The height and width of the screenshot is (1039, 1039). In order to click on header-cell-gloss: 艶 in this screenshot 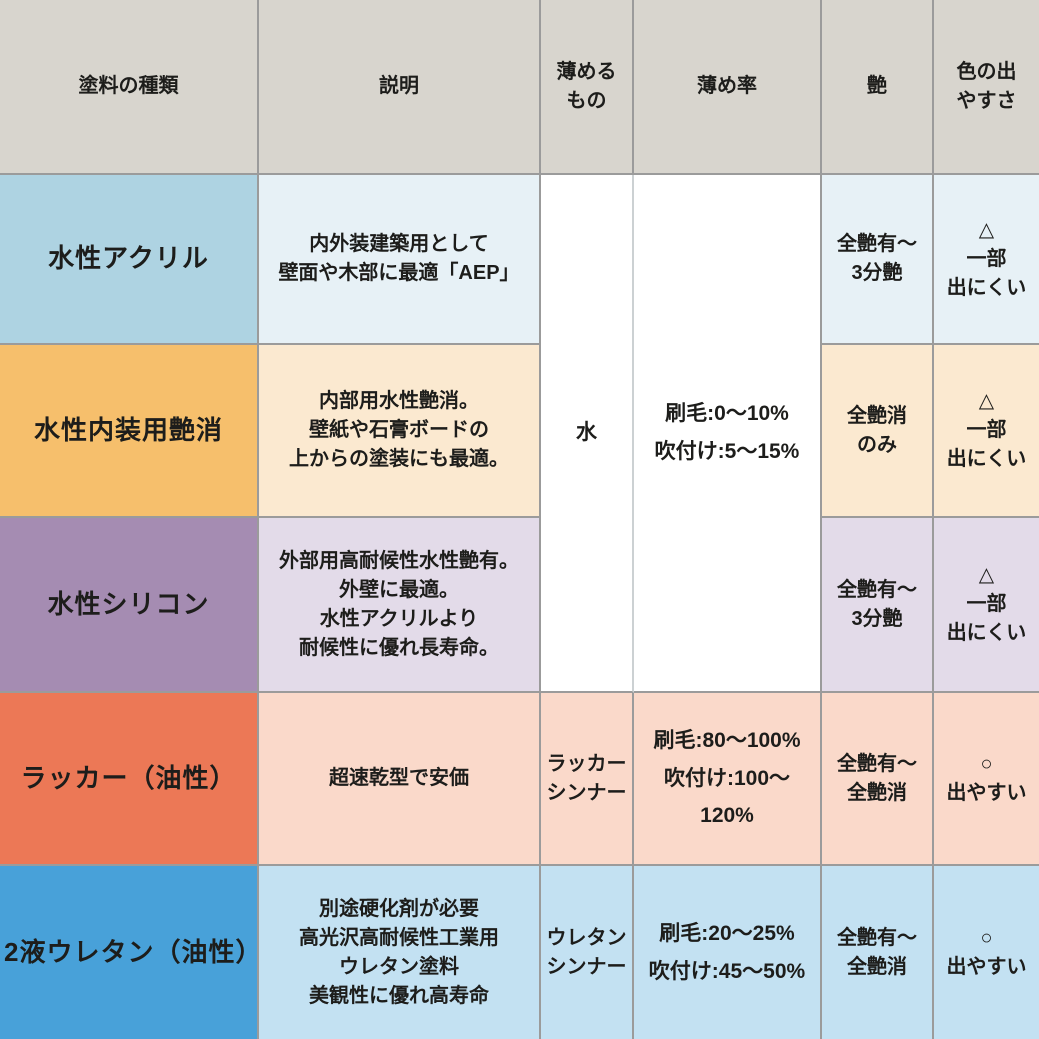, I will do `click(878, 87)`.